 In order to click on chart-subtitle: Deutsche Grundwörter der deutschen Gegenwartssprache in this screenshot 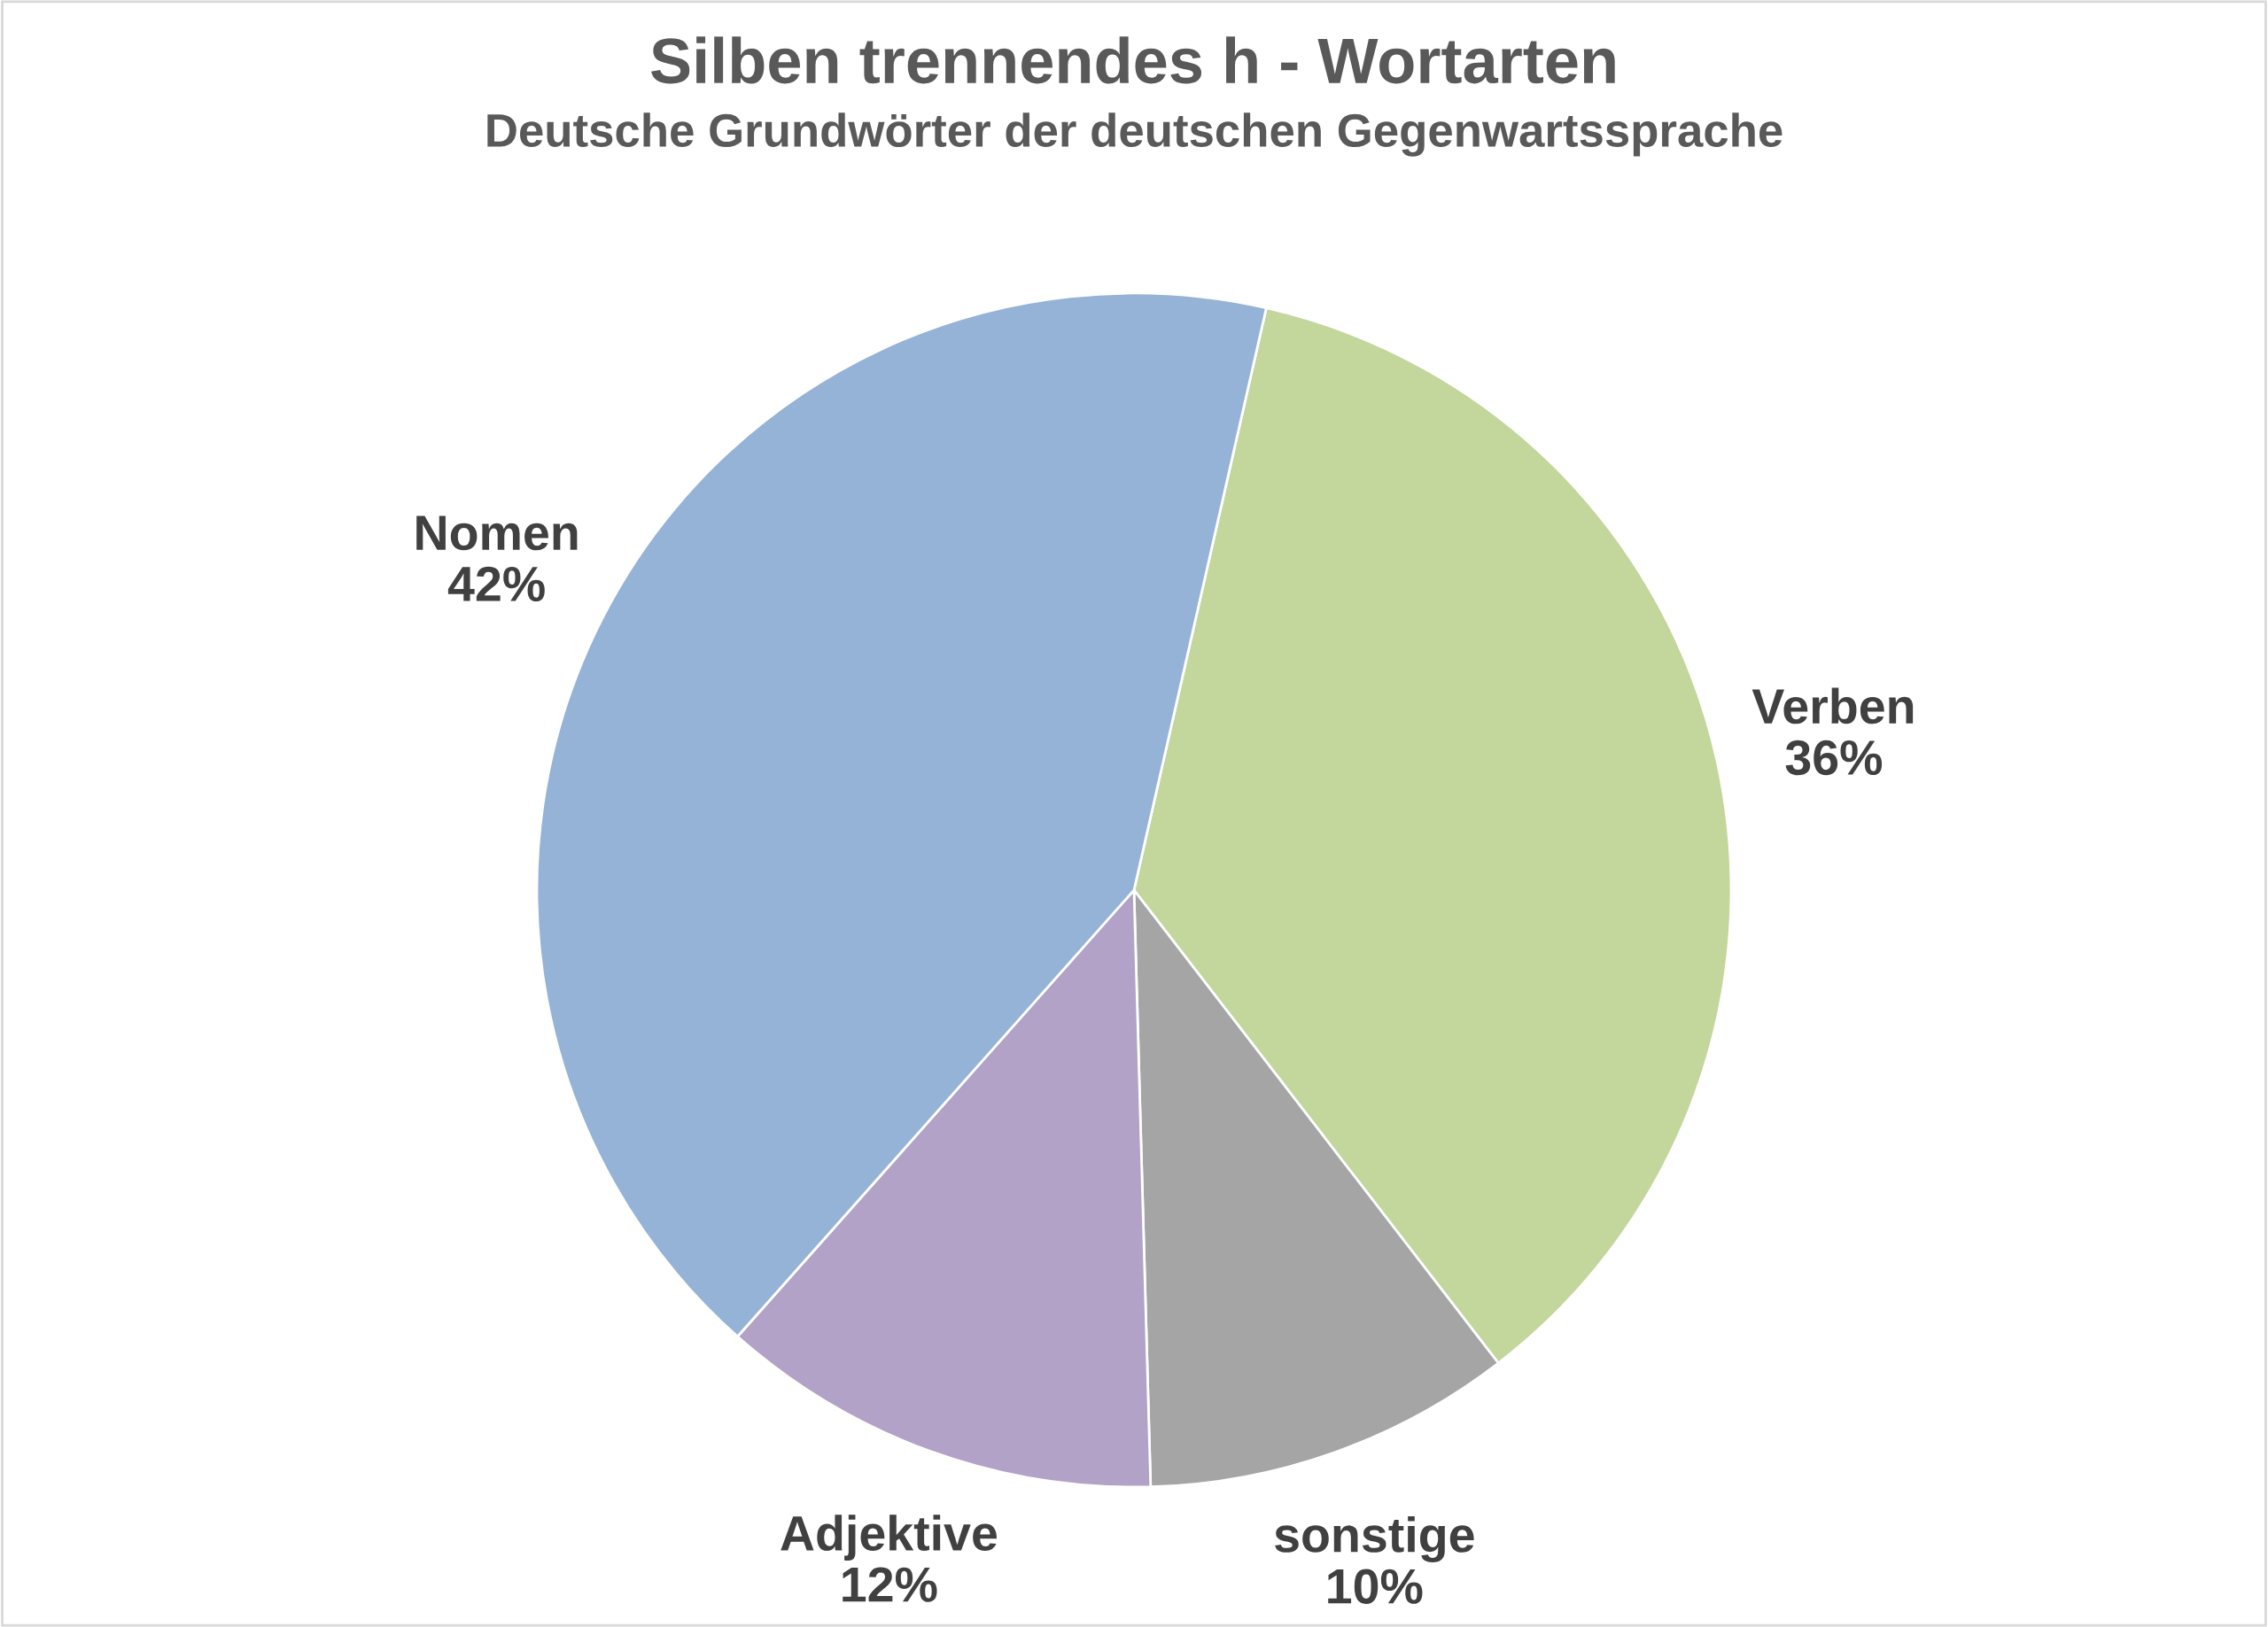, I will do `click(1135, 134)`.